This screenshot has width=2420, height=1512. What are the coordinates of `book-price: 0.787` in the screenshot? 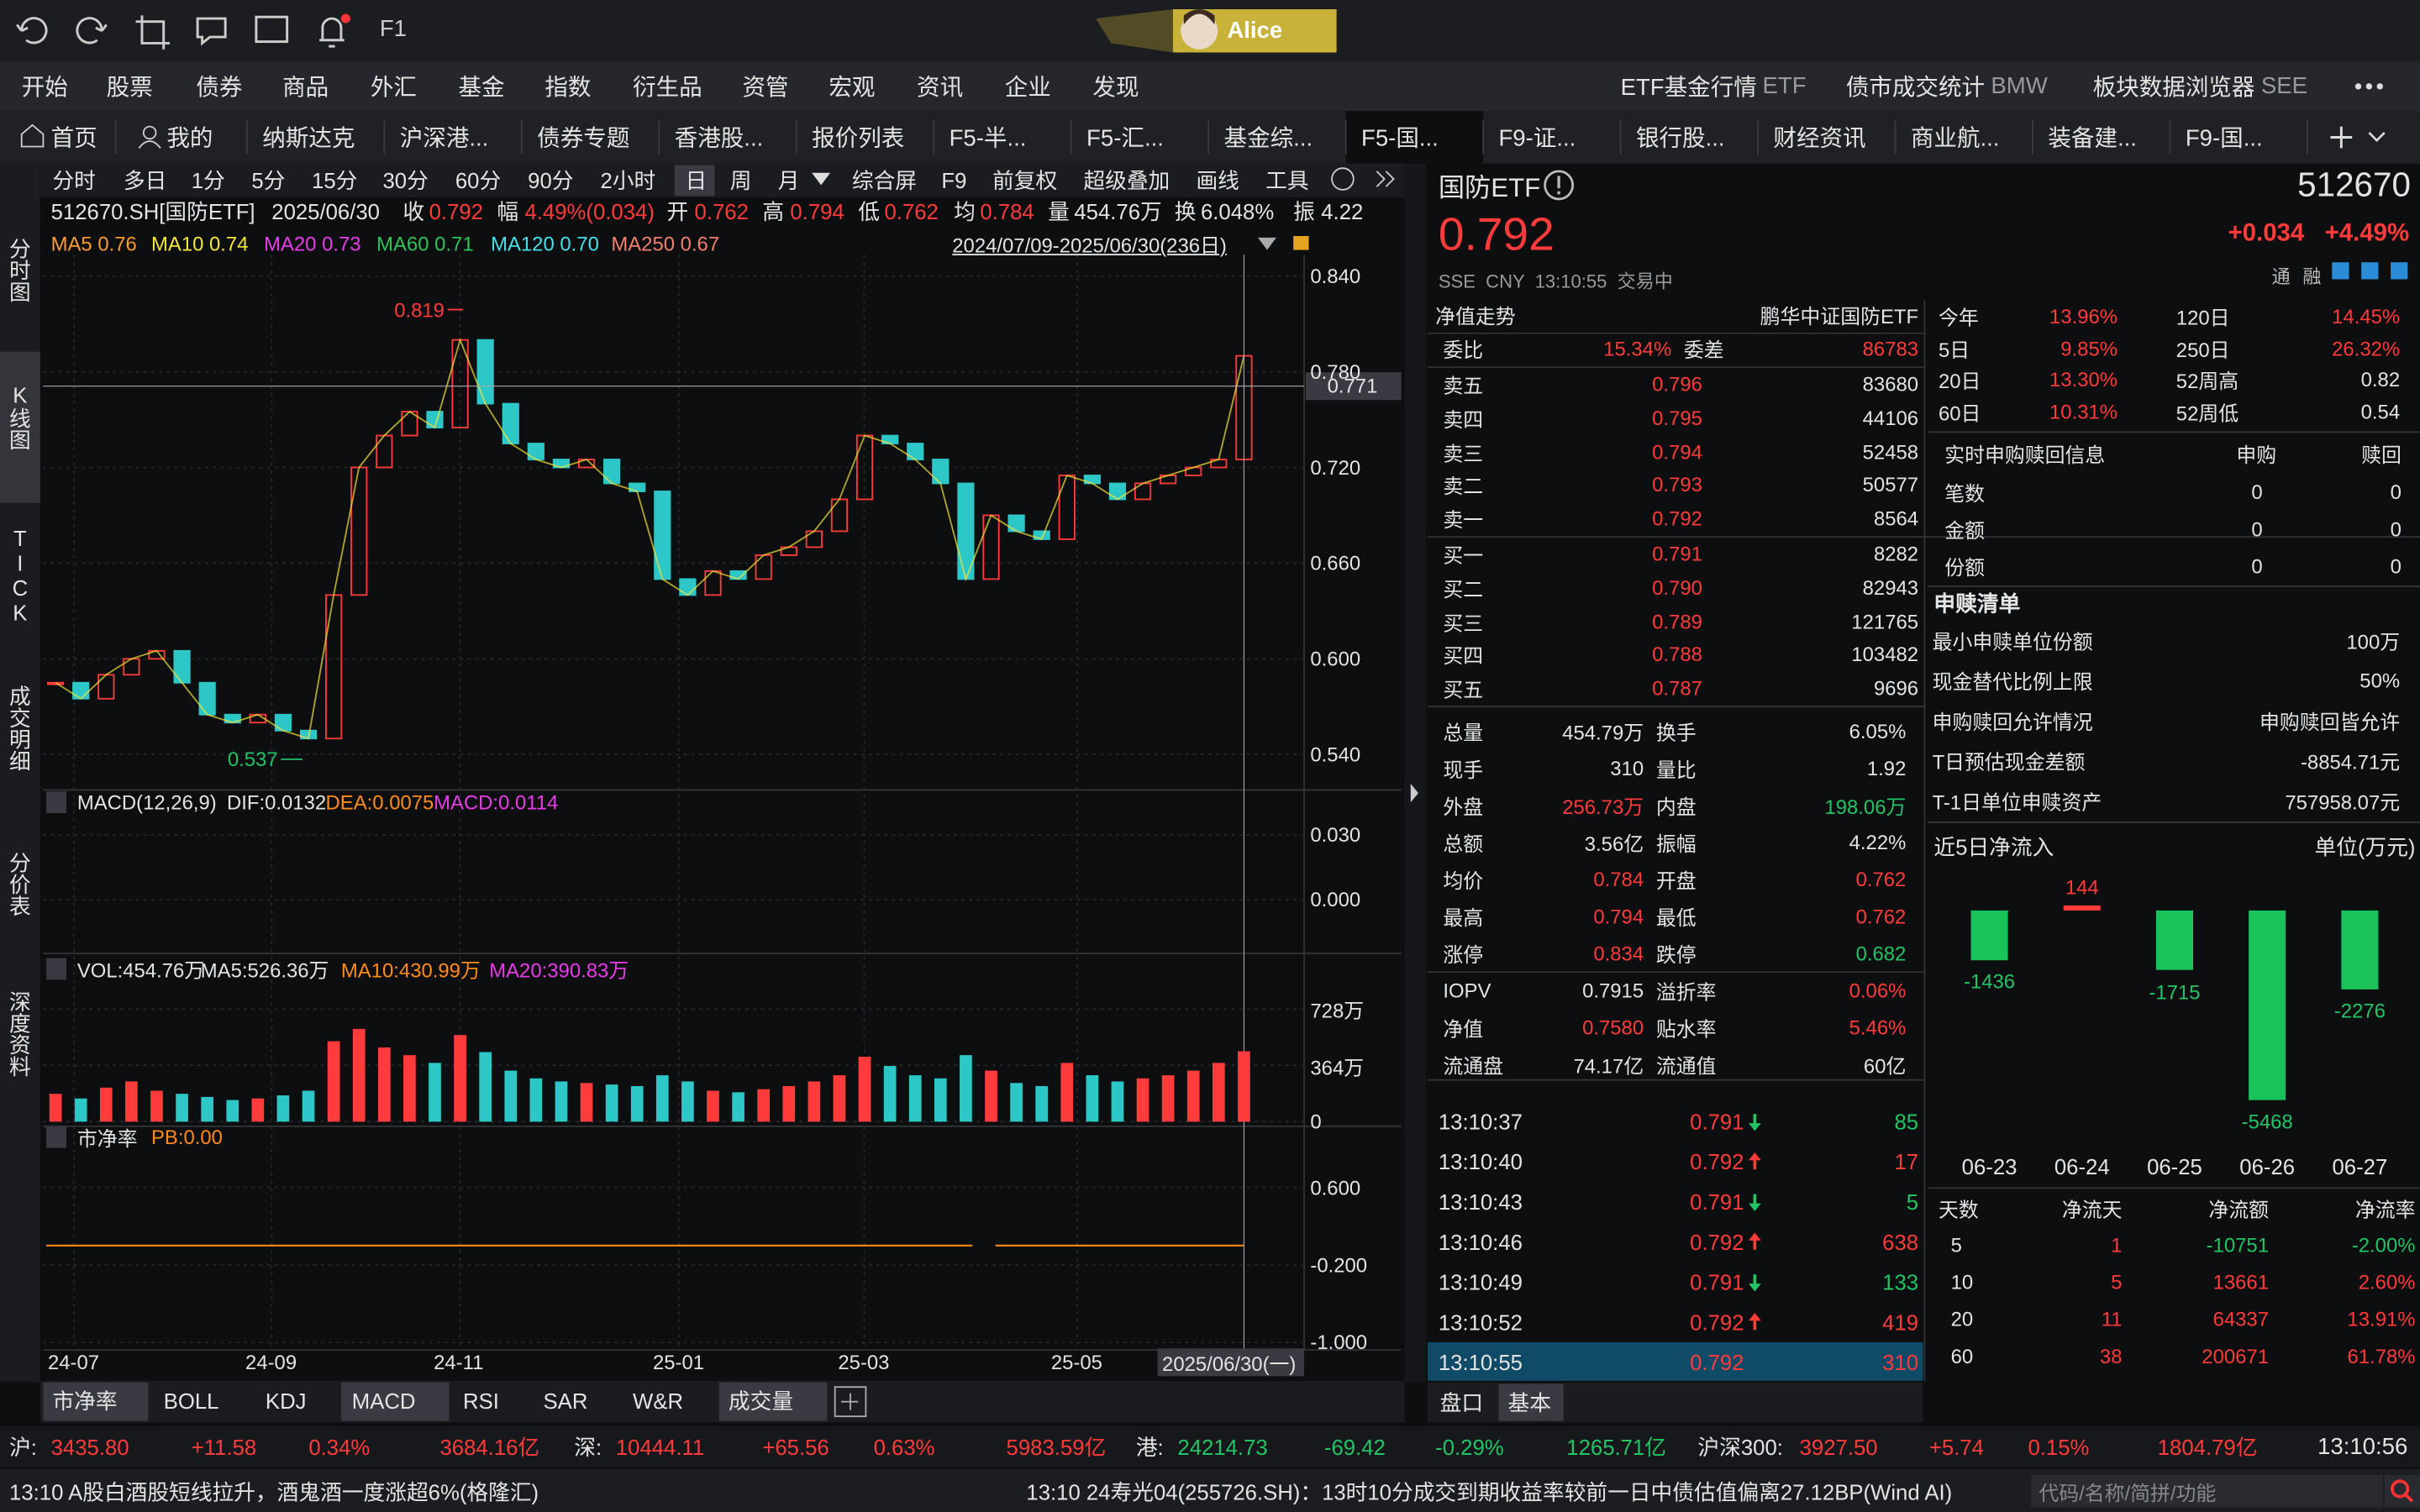 It's located at (1677, 688).